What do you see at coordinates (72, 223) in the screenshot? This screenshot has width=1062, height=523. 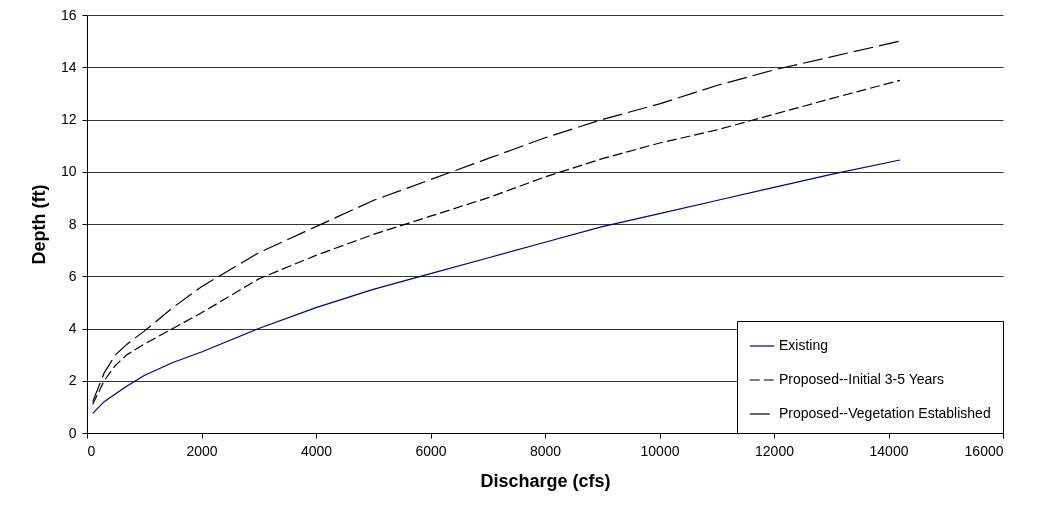 I see `y-tick-label: 8` at bounding box center [72, 223].